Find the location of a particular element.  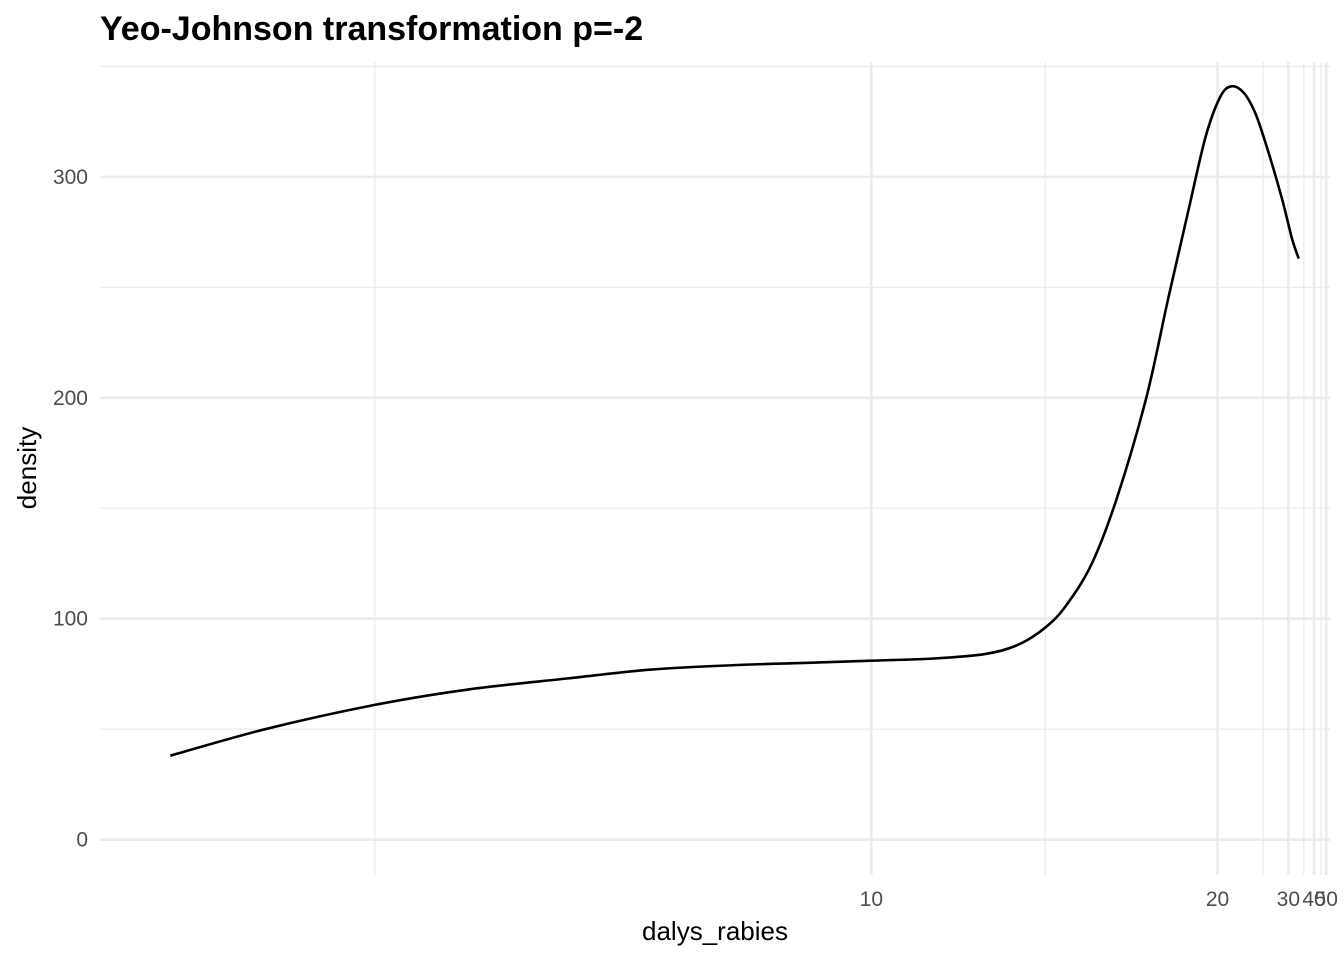

x-tick-label: 30 is located at coordinates (1288, 899).